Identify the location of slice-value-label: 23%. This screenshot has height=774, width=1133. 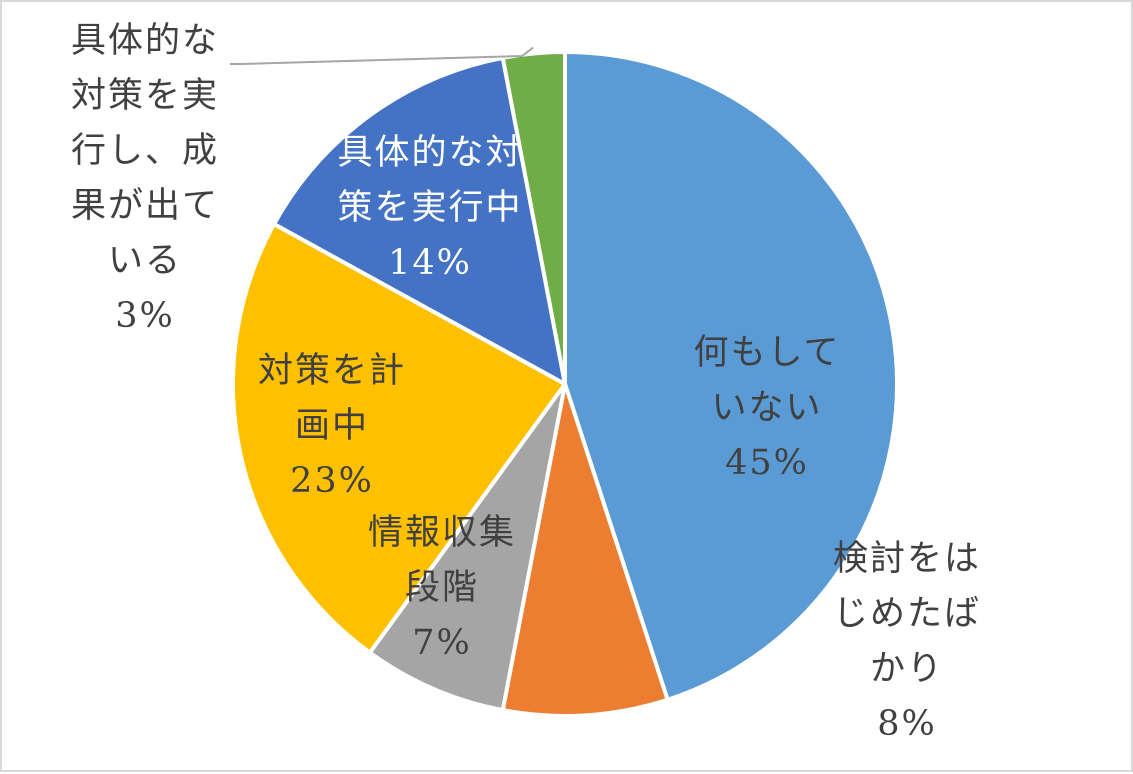
(332, 481).